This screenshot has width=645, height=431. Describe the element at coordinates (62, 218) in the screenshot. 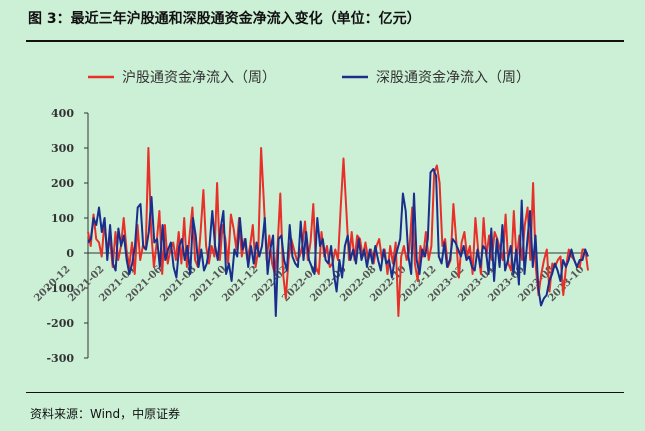

I see `y-tick-label: 100` at that location.